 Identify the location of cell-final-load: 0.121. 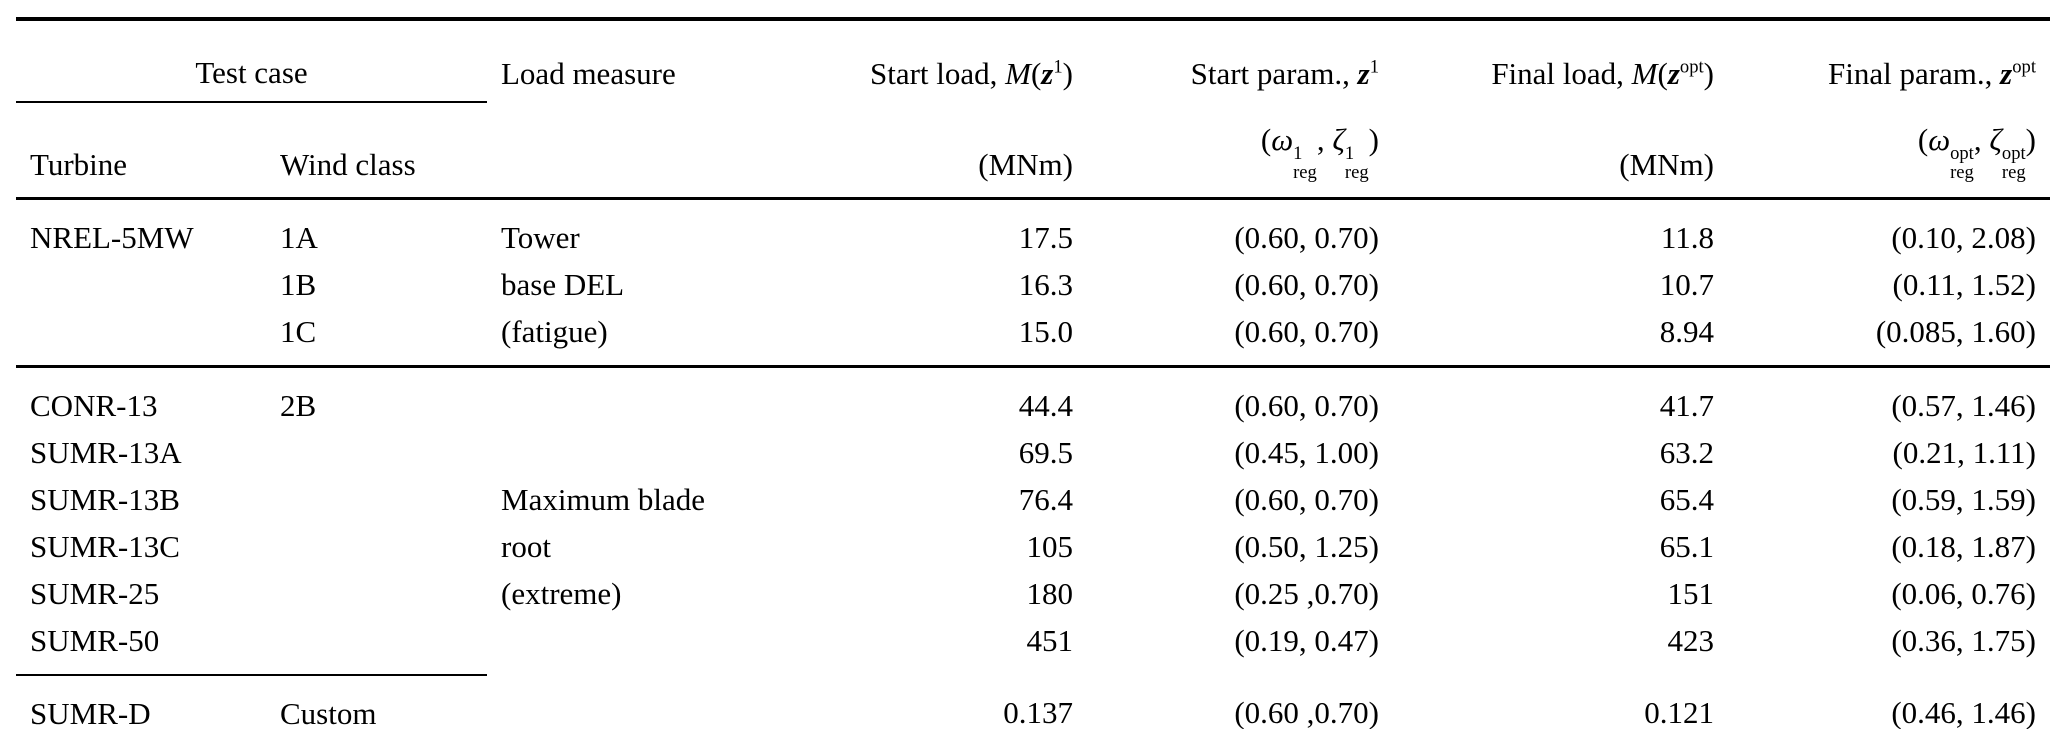
(1679, 712).